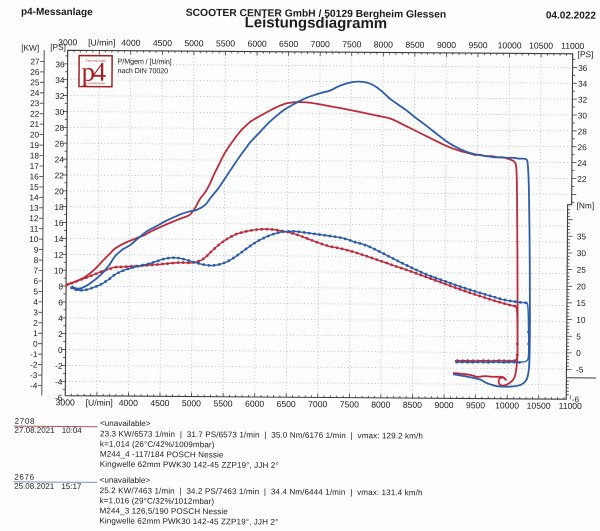 The height and width of the screenshot is (531, 600). Describe the element at coordinates (35, 312) in the screenshot. I see `svg-text: 3` at that location.